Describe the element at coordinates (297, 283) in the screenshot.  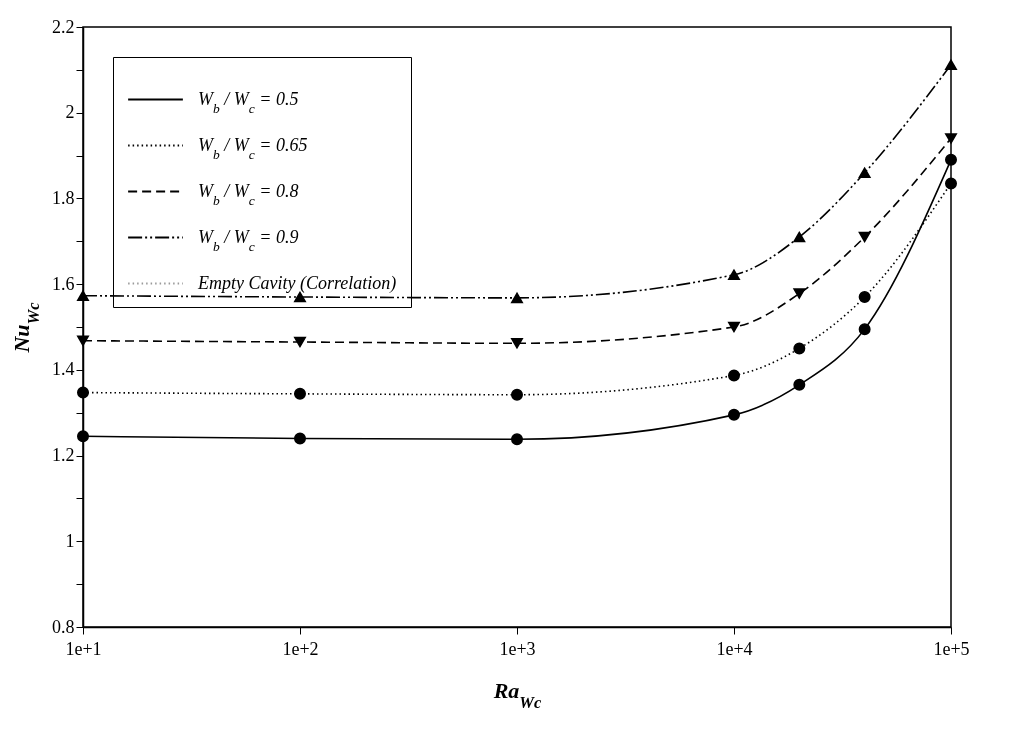
I see `legend-label: Empty Cavity (Correlation)` at that location.